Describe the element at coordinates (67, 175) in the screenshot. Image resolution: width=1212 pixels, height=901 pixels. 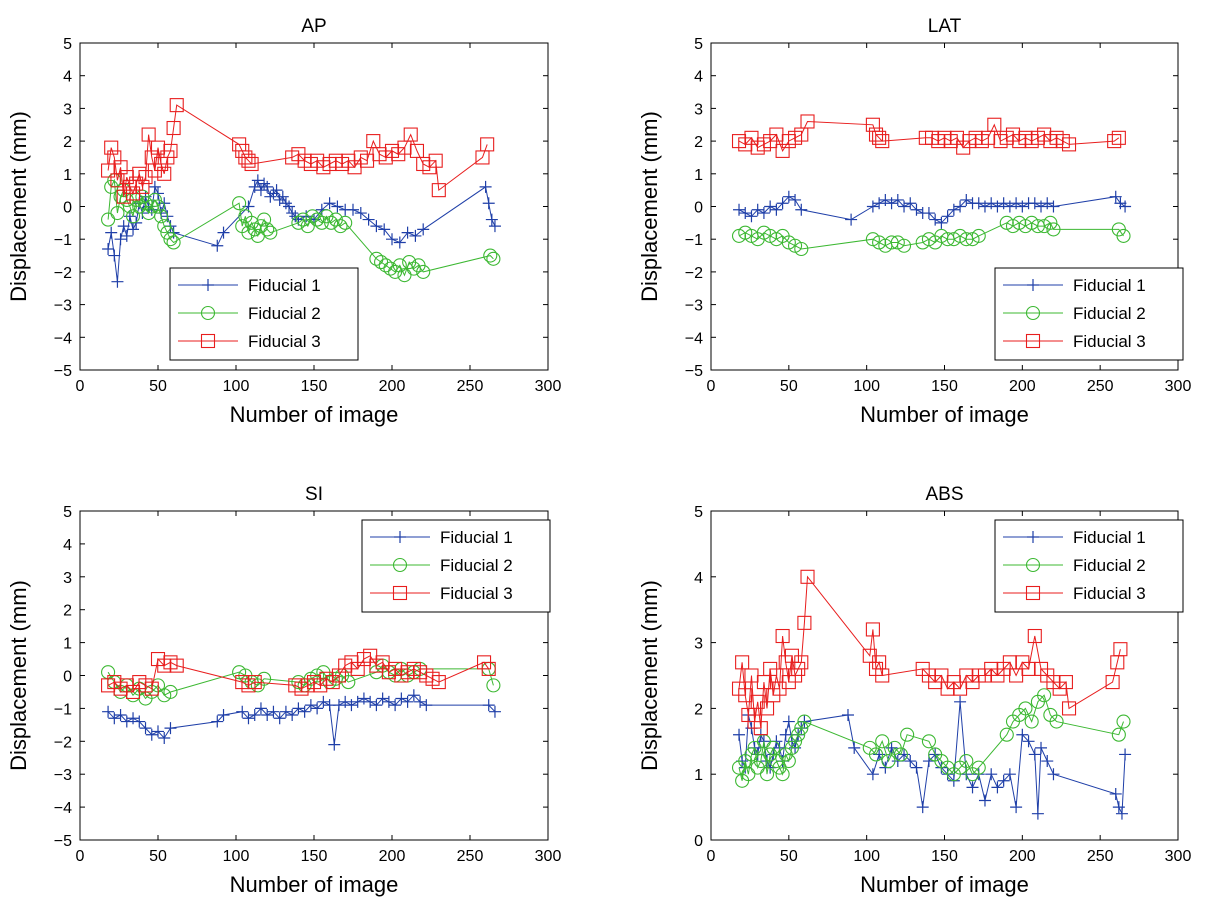
I see `y-tick-label: 1` at that location.